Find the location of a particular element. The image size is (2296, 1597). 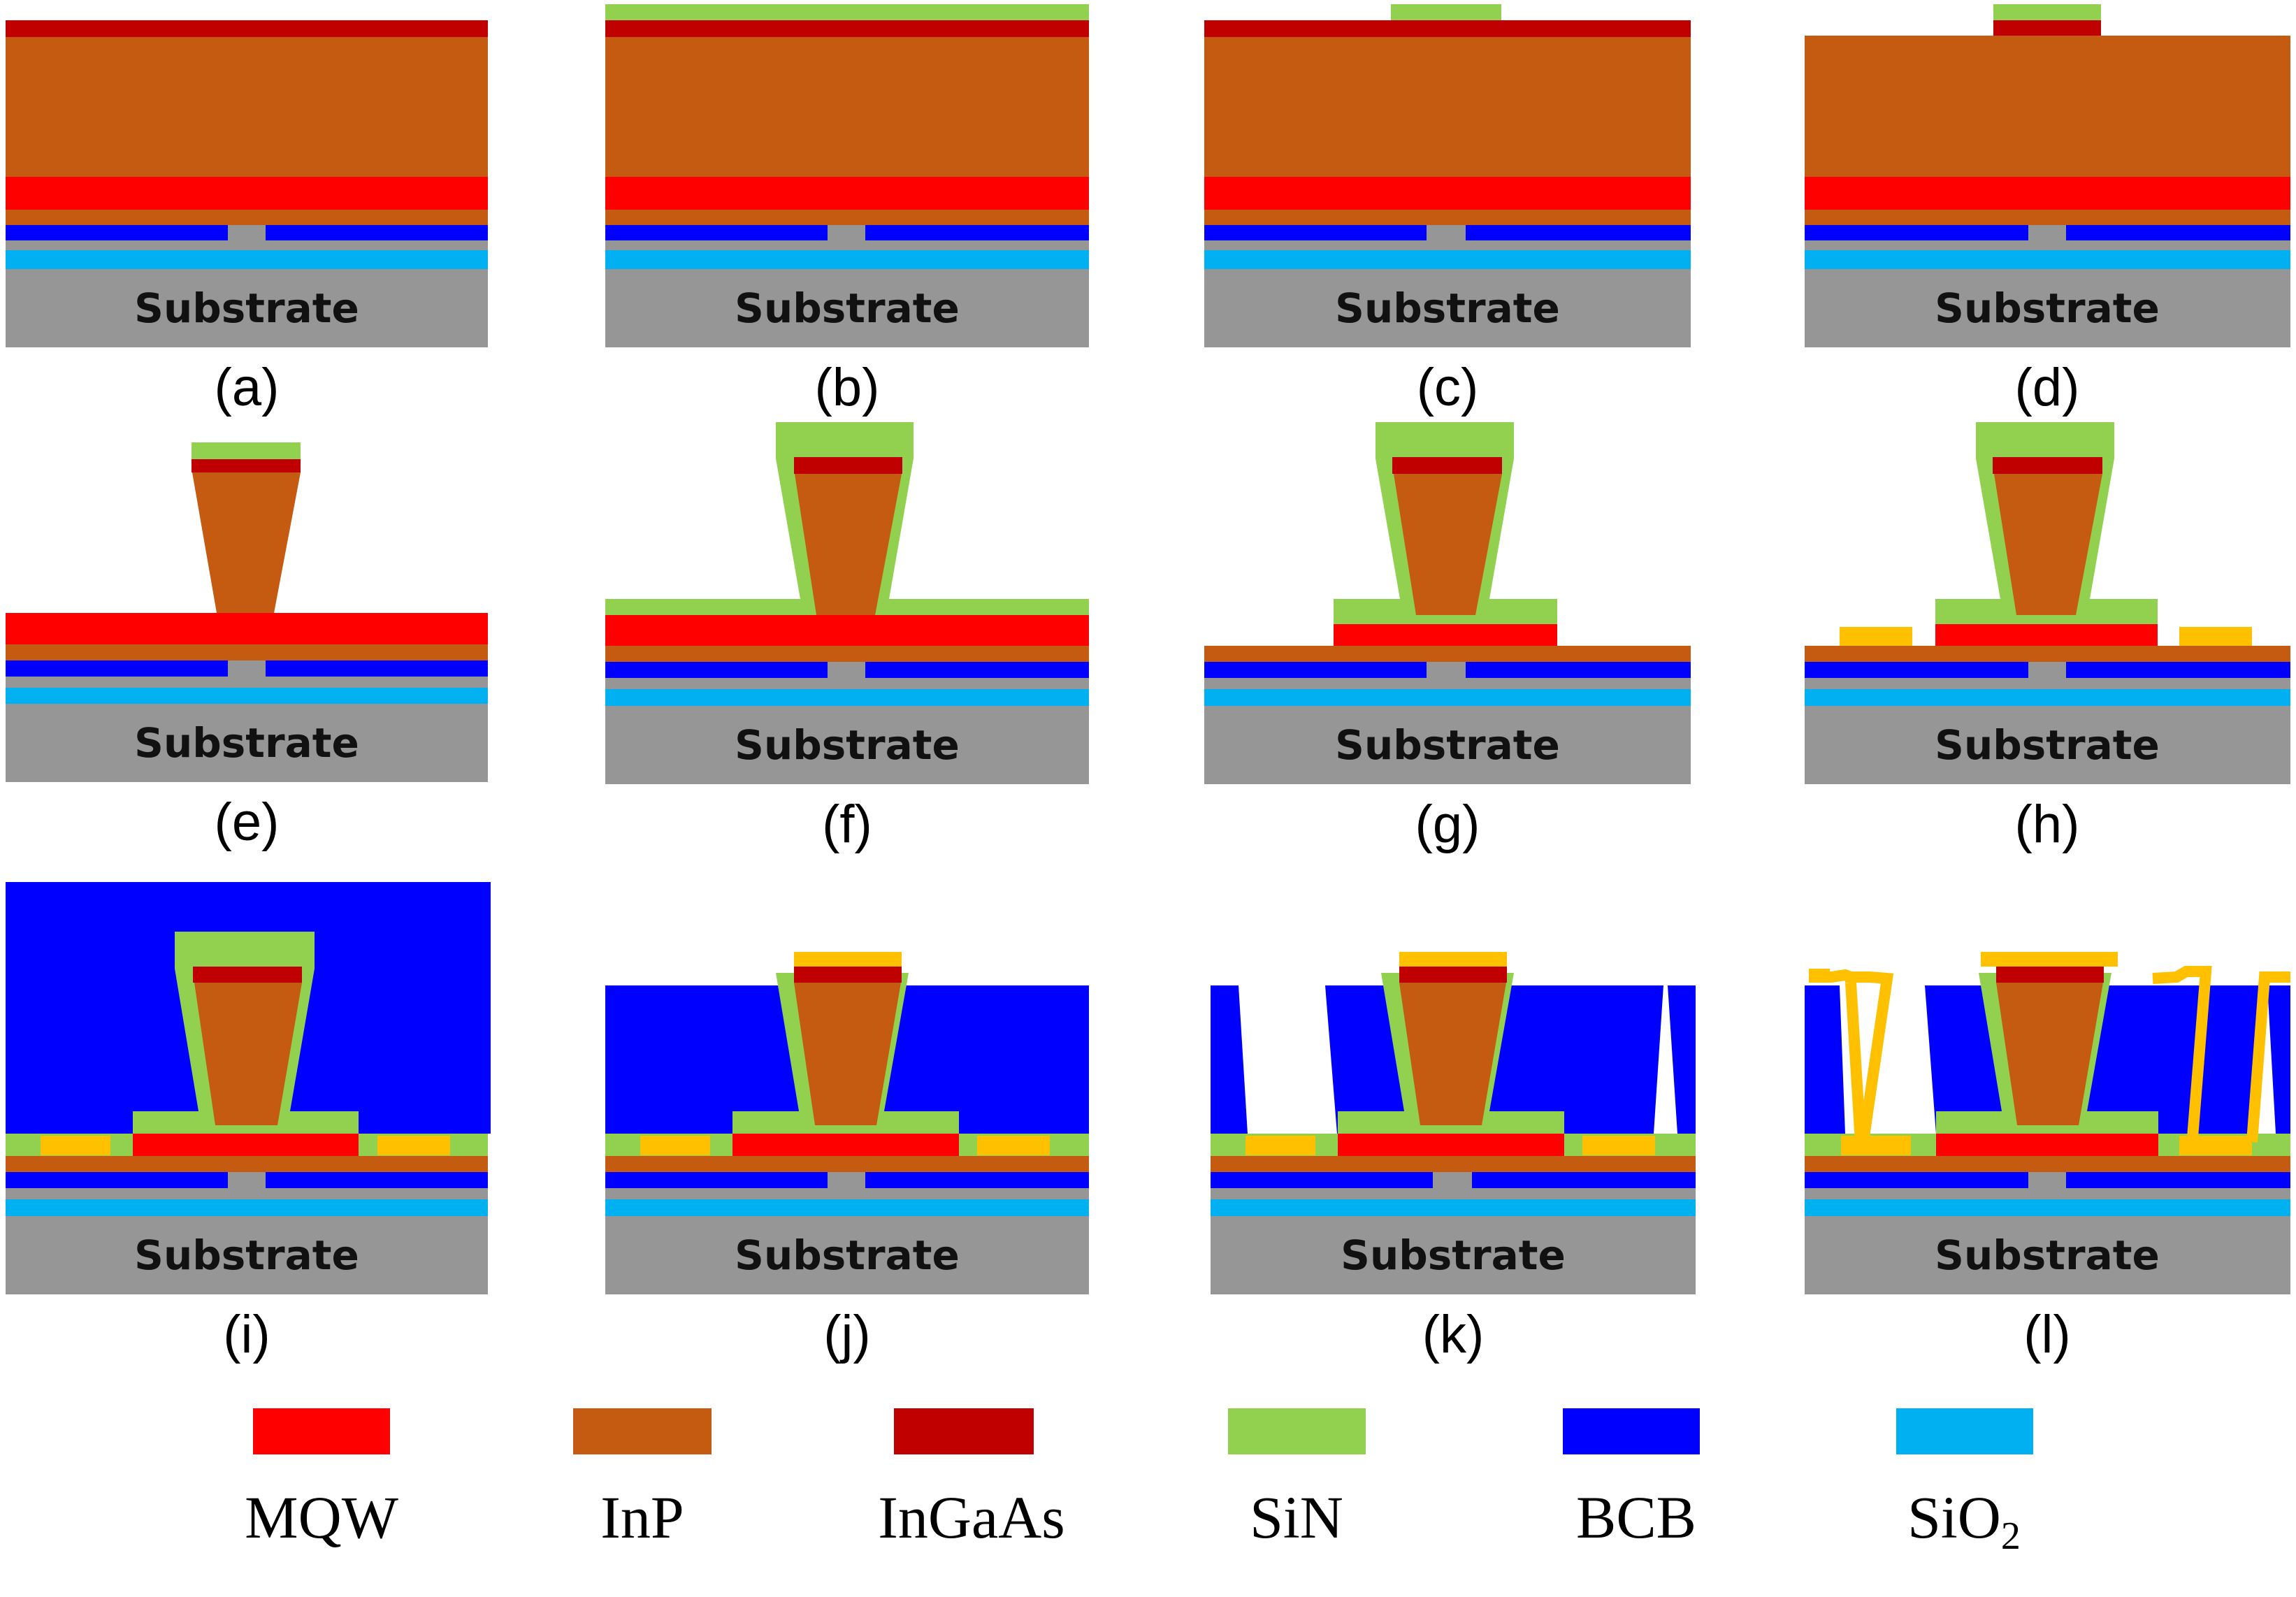

legend-label-inp: InP is located at coordinates (642, 1517).